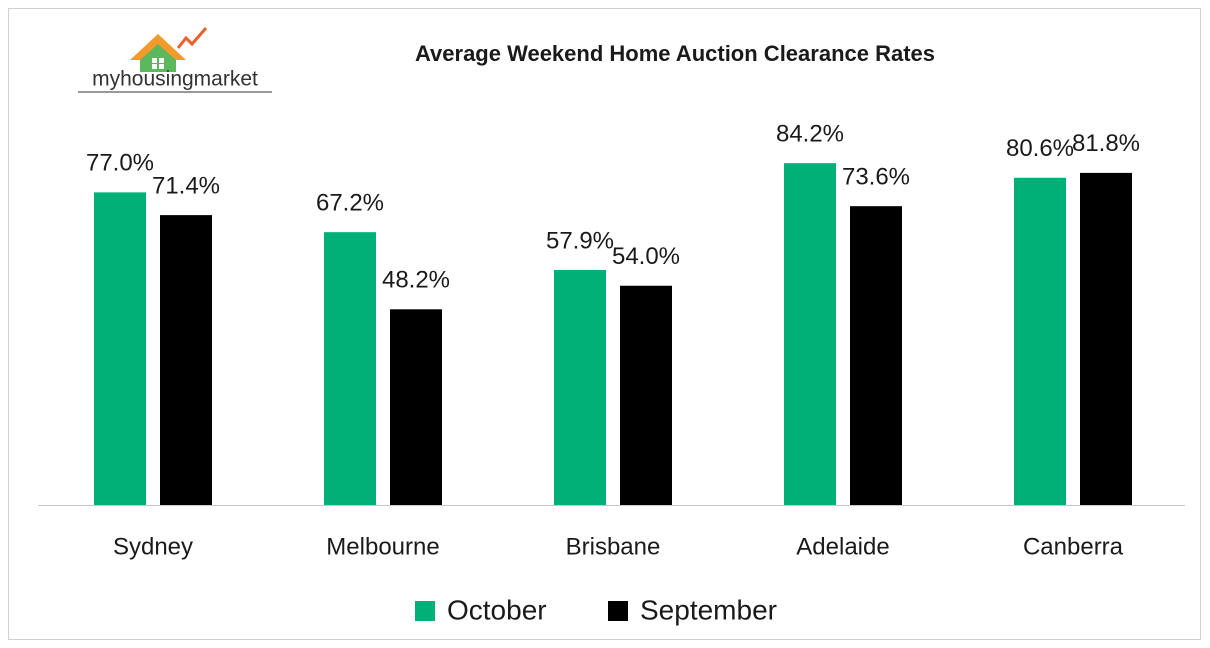 The height and width of the screenshot is (648, 1210). I want to click on value-label: 81.8%, so click(1106, 143).